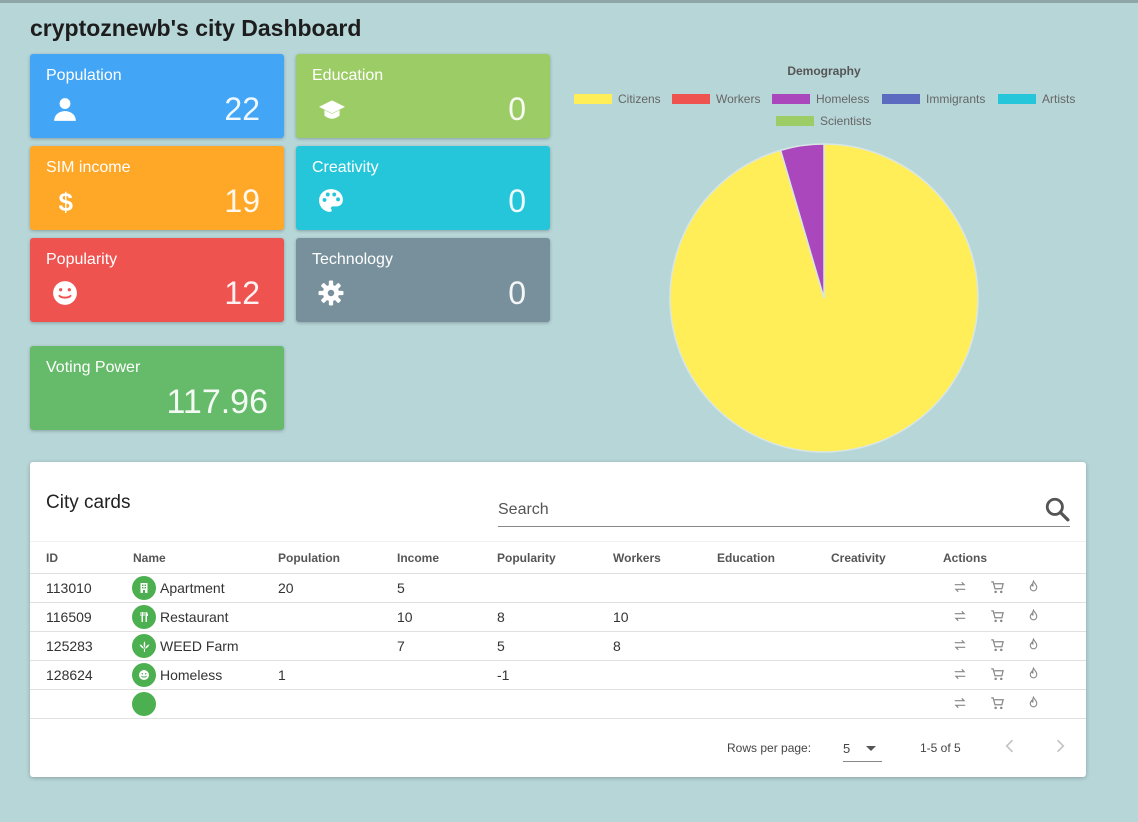 This screenshot has height=822, width=1138. I want to click on legend-swatch-homeless, so click(791, 99).